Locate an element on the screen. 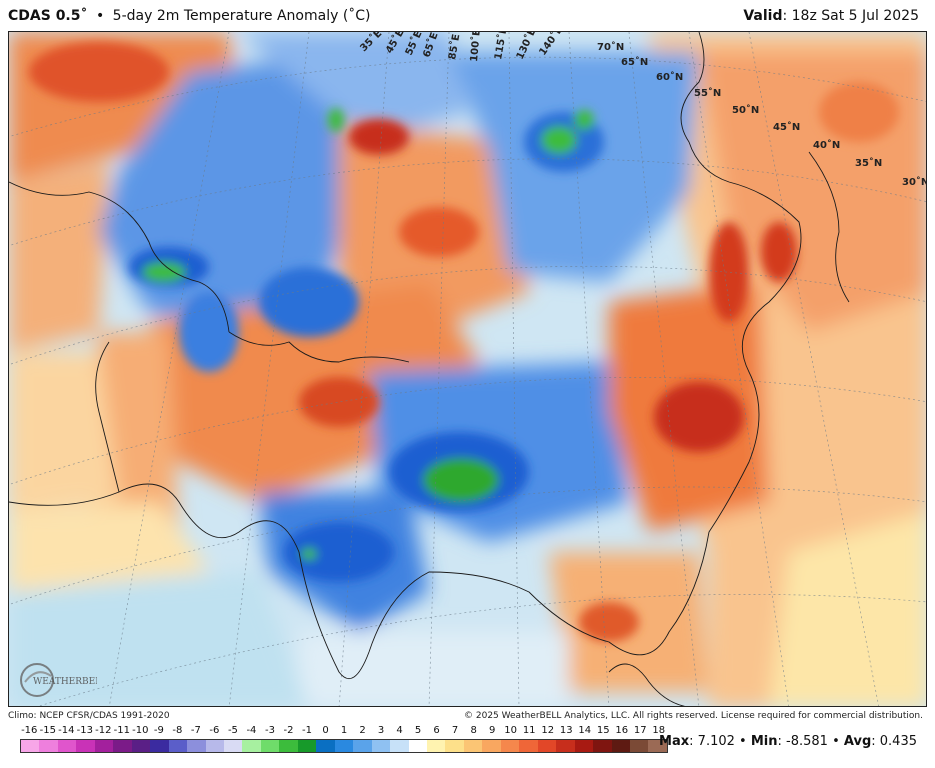  colorbar-tick-label: 18 is located at coordinates (659, 730).